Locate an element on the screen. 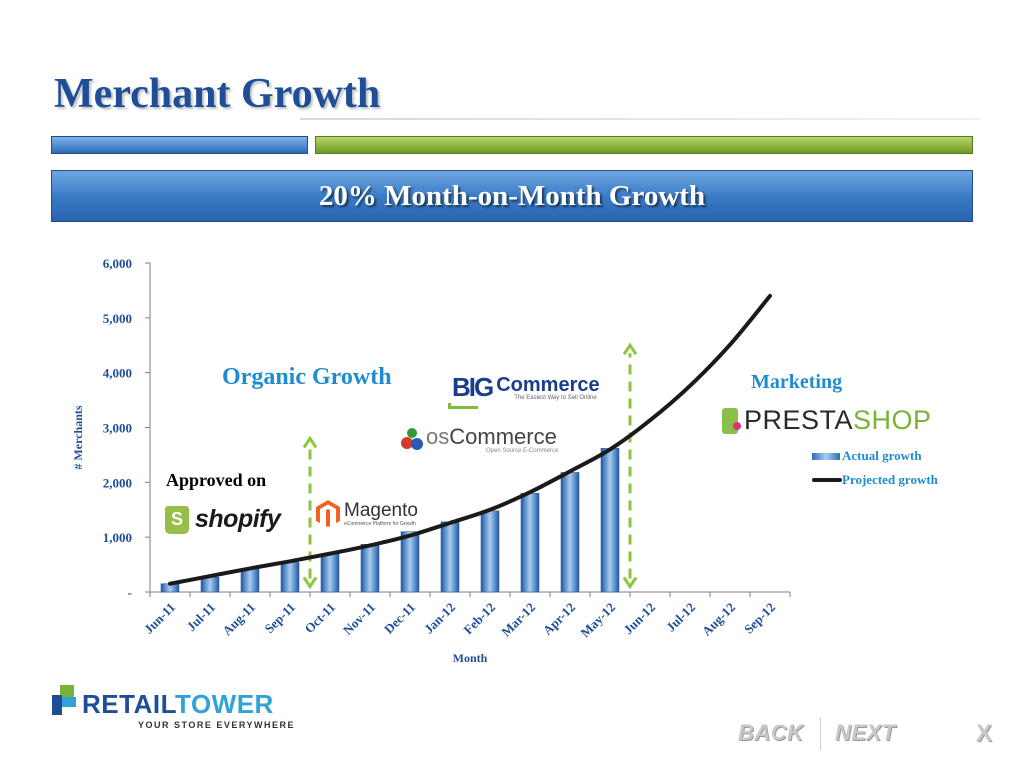 The image size is (1024, 768). legend-label-projected: Projected growth is located at coordinates (890, 479).